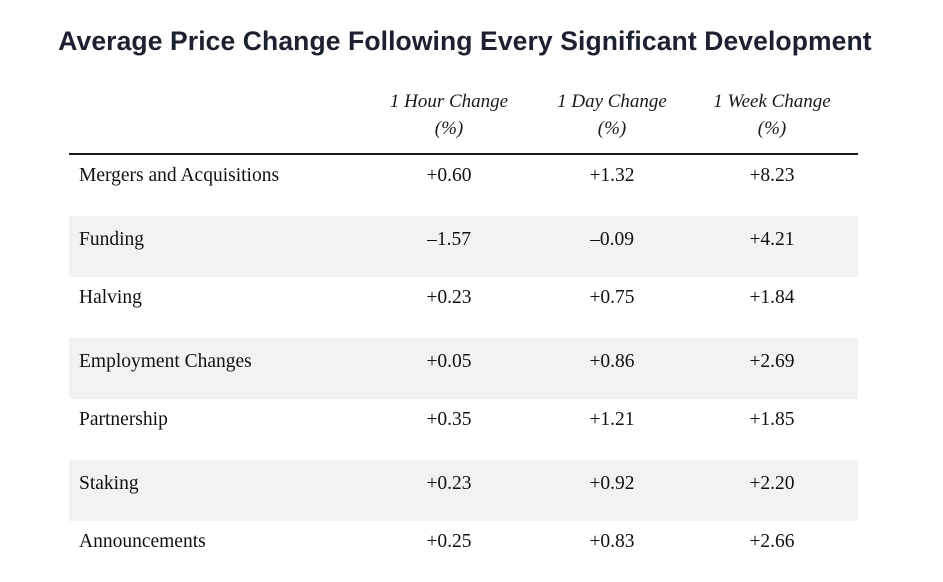  Describe the element at coordinates (179, 175) in the screenshot. I see `row-label: Mergers and Acquisitions` at that location.